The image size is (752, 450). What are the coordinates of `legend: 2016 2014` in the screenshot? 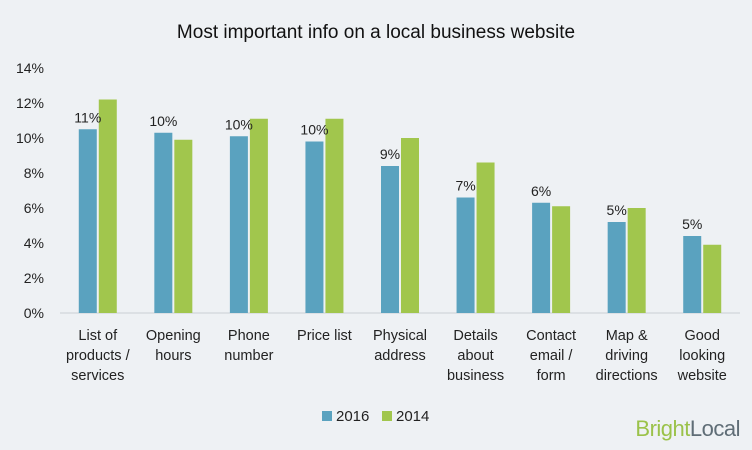 It's located at (375, 416).